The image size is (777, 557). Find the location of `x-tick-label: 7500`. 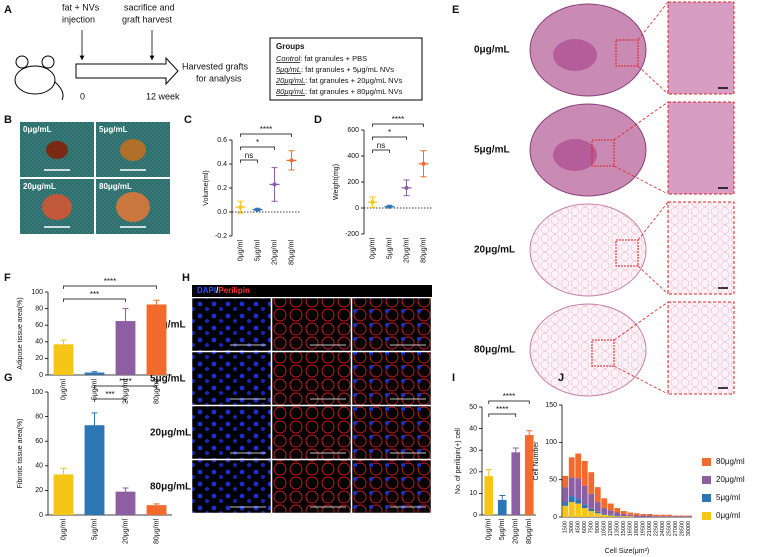

x-tick-label: 7500 is located at coordinates (592, 527).